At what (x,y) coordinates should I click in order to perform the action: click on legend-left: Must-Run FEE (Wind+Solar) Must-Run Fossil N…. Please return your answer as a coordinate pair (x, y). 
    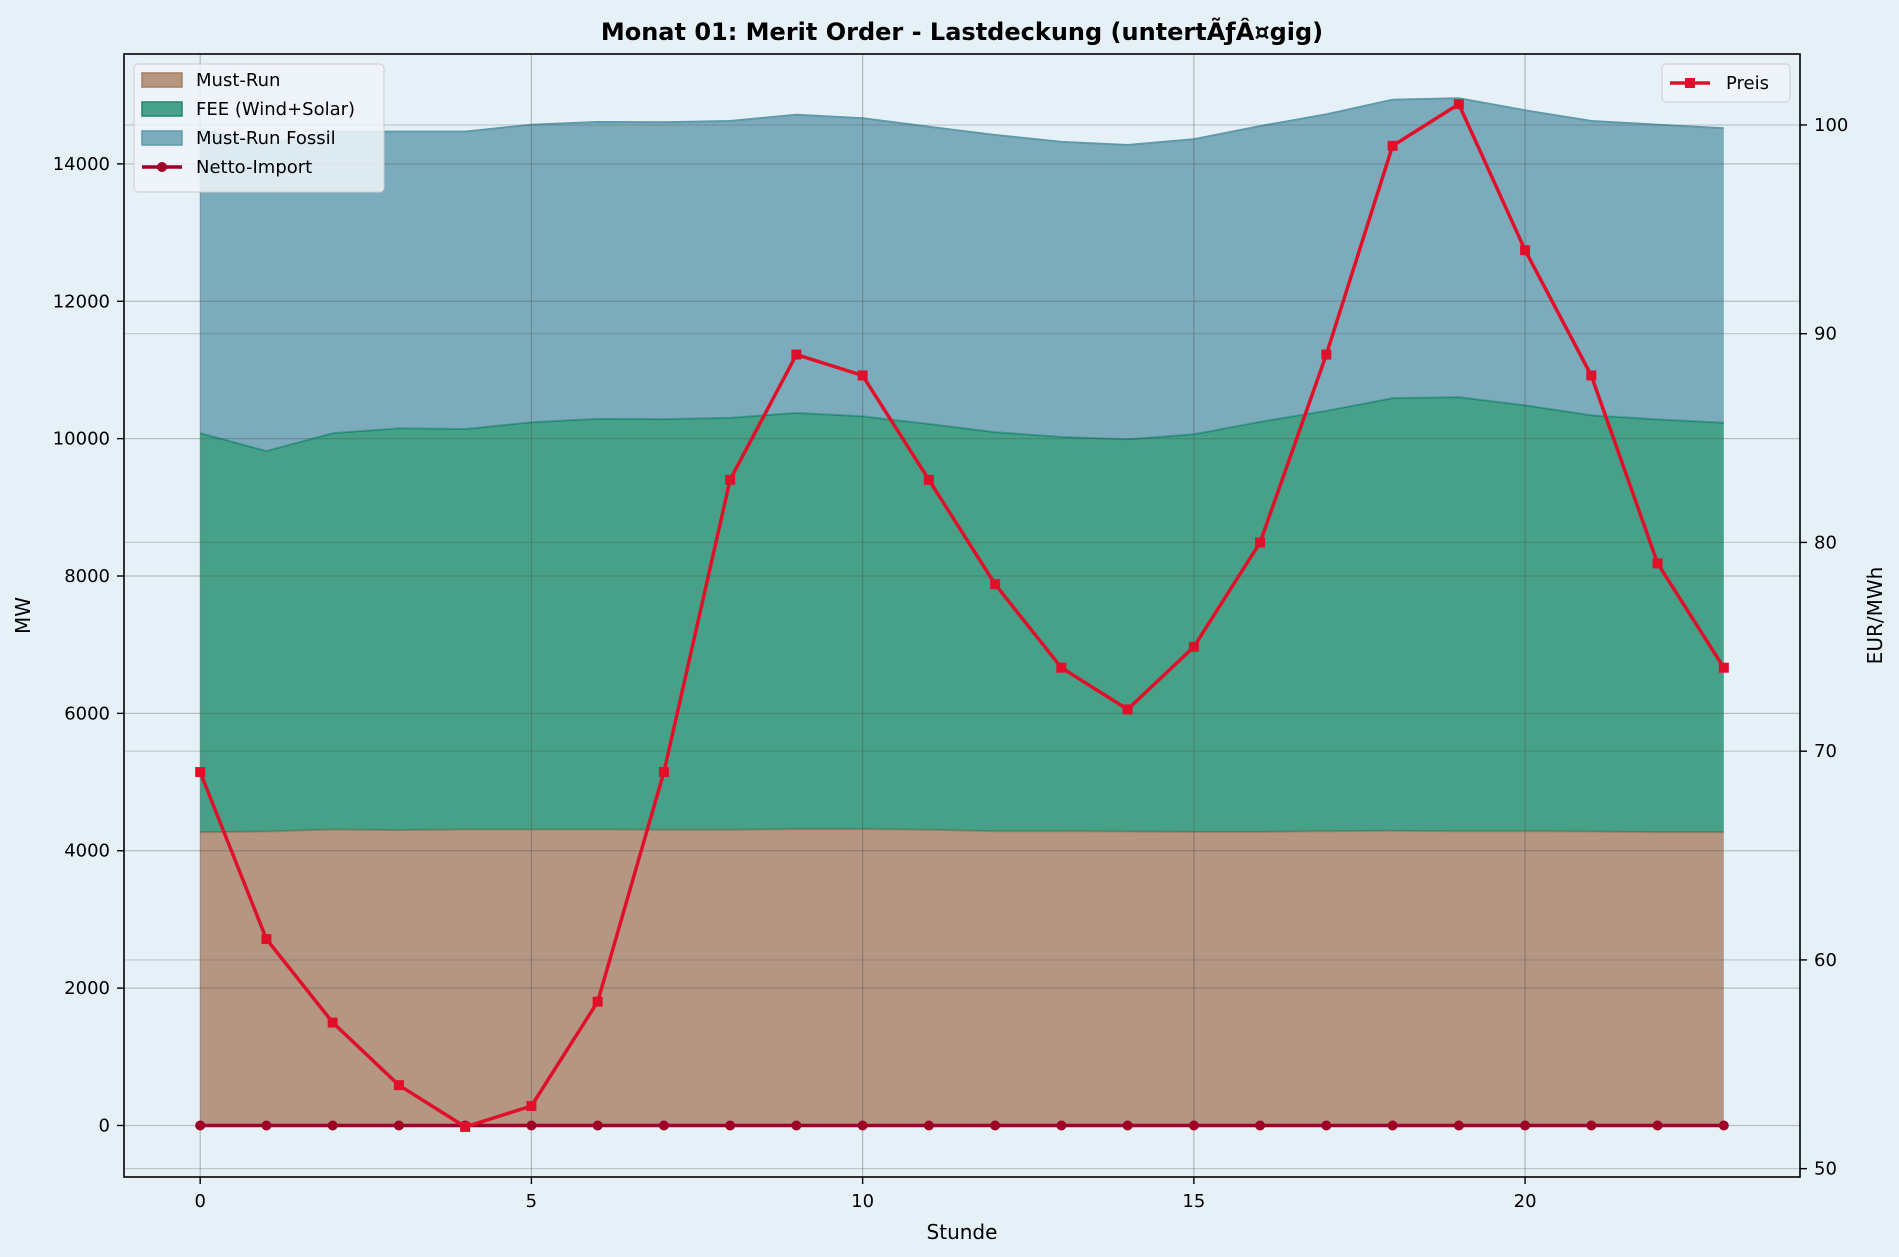
    Looking at the image, I should click on (259, 128).